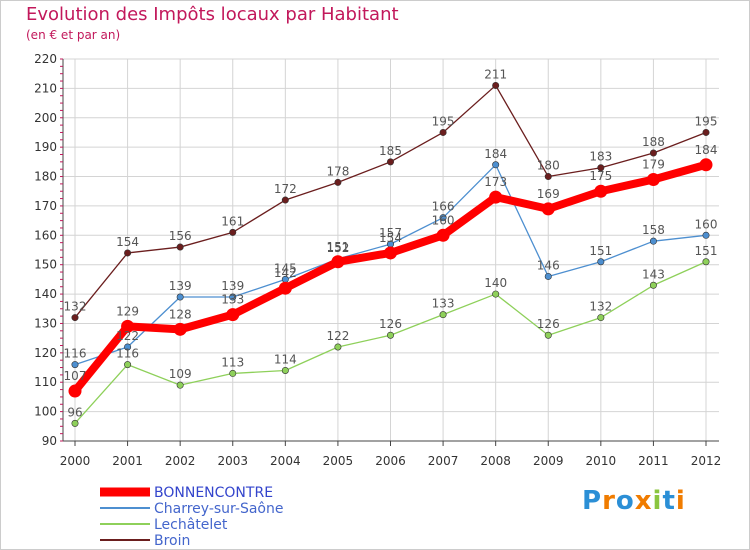 The height and width of the screenshot is (550, 750). I want to click on data-label: 143, so click(653, 274).